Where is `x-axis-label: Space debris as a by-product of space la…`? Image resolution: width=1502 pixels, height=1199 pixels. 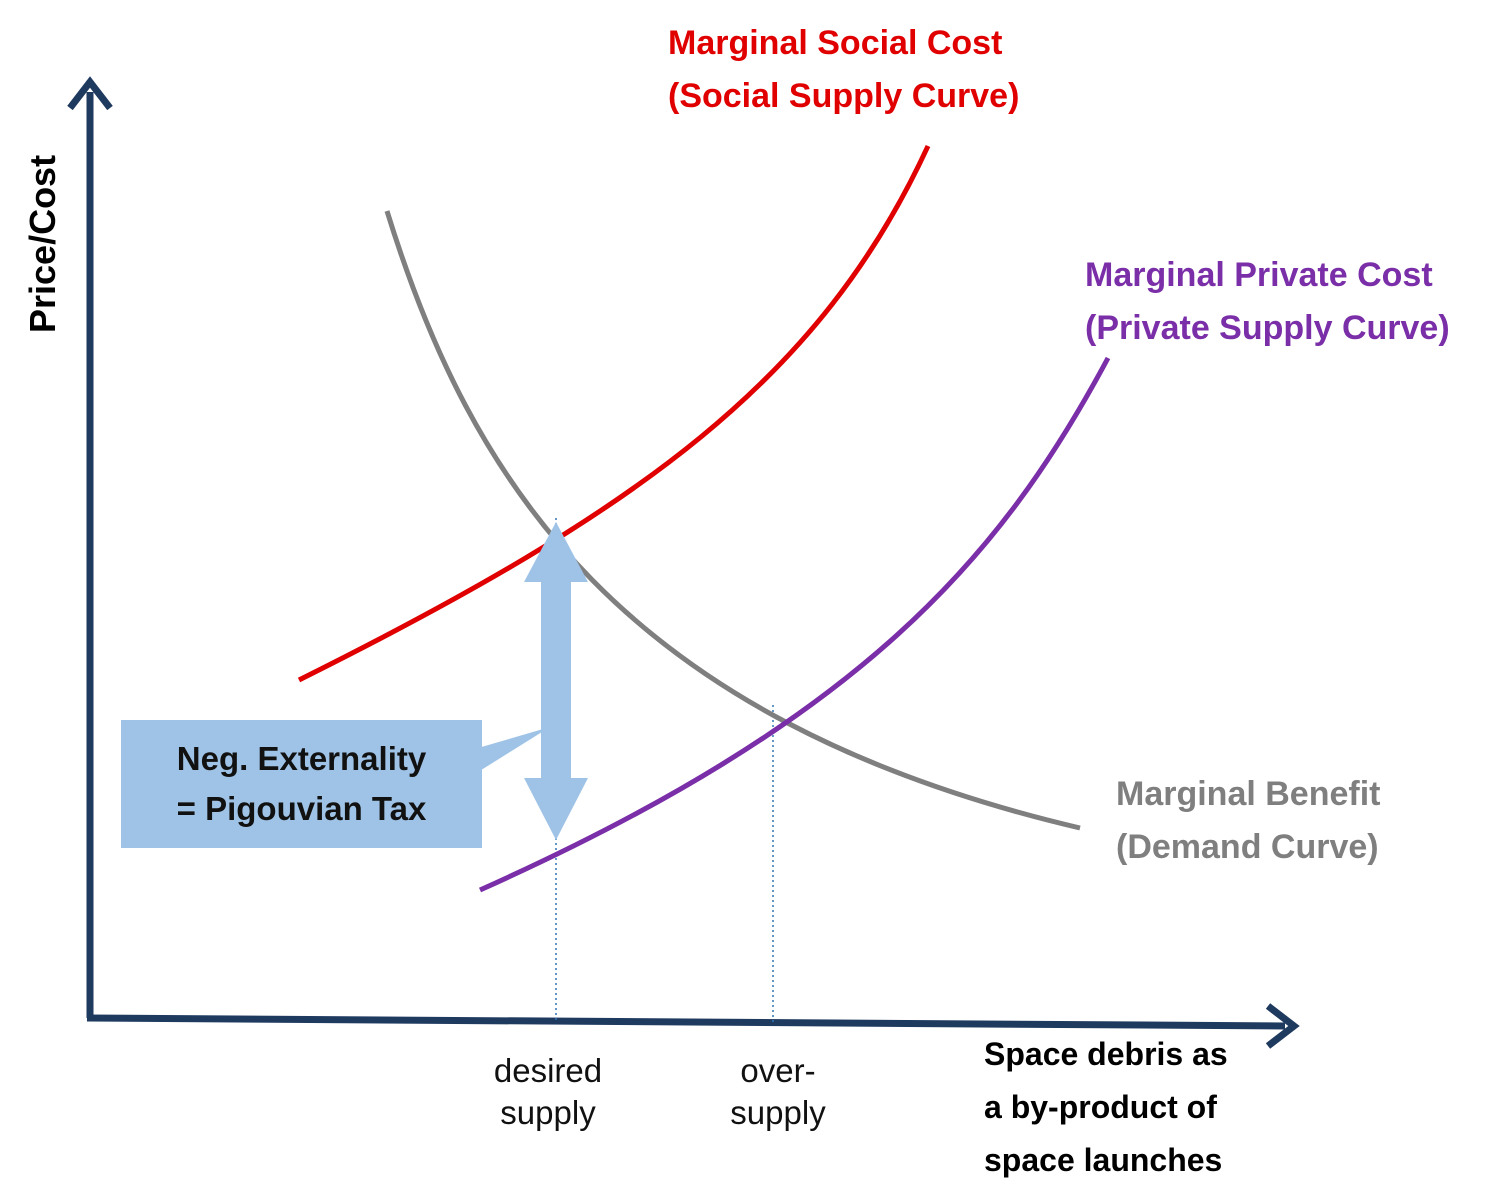
x-axis-label: Space debris as a by-product of space la… is located at coordinates (1106, 1107).